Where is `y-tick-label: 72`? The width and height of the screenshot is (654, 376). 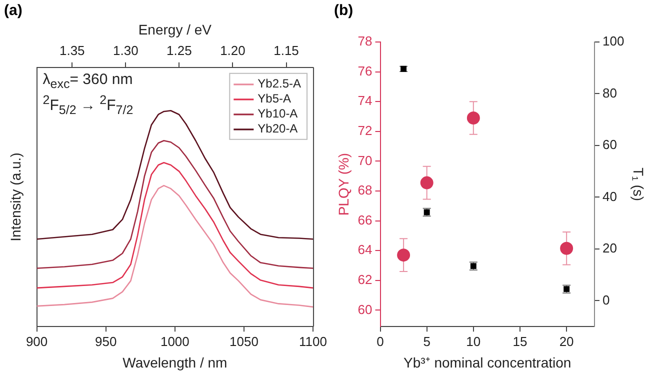
y-tick-label: 72 is located at coordinates (365, 130).